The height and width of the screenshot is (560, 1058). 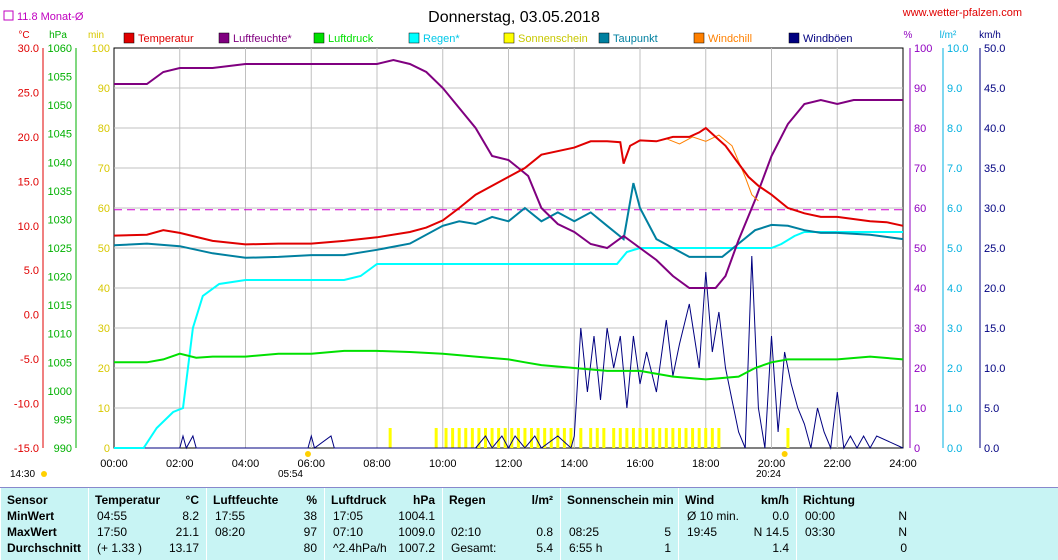 What do you see at coordinates (584, 532) in the screenshot?
I see `table-cell-time: 08:25` at bounding box center [584, 532].